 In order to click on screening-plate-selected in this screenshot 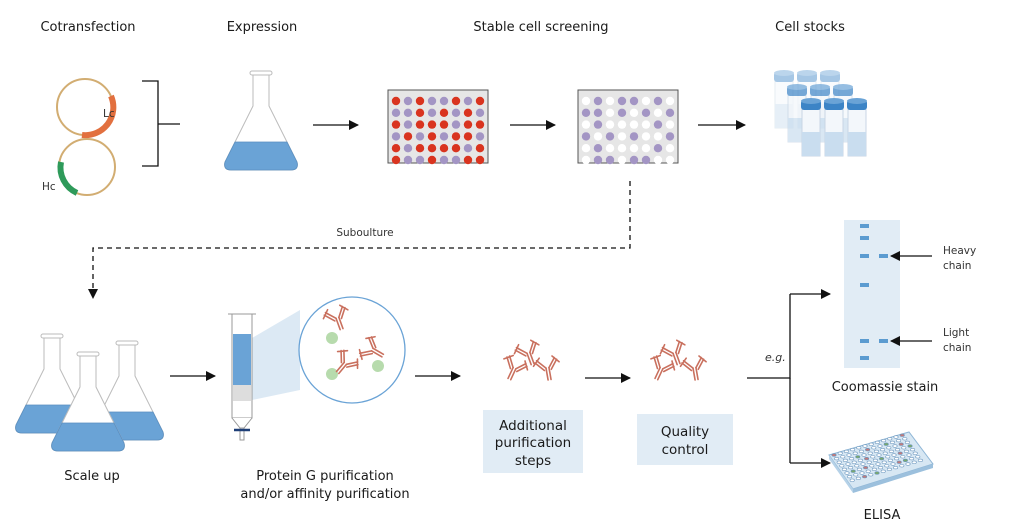, I will do `click(628, 127)`.